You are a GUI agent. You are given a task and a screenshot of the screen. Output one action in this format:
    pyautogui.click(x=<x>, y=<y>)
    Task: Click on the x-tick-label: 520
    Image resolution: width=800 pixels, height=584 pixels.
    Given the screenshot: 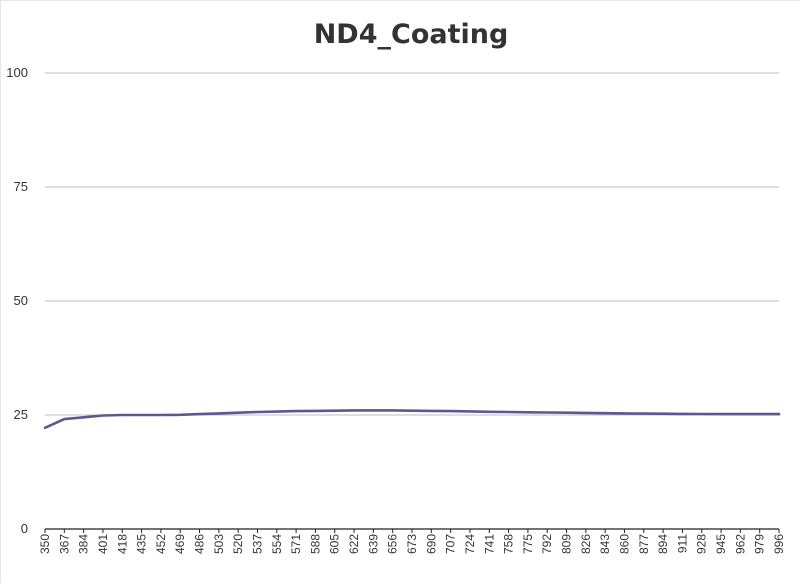 What is the action you would take?
    pyautogui.click(x=238, y=544)
    